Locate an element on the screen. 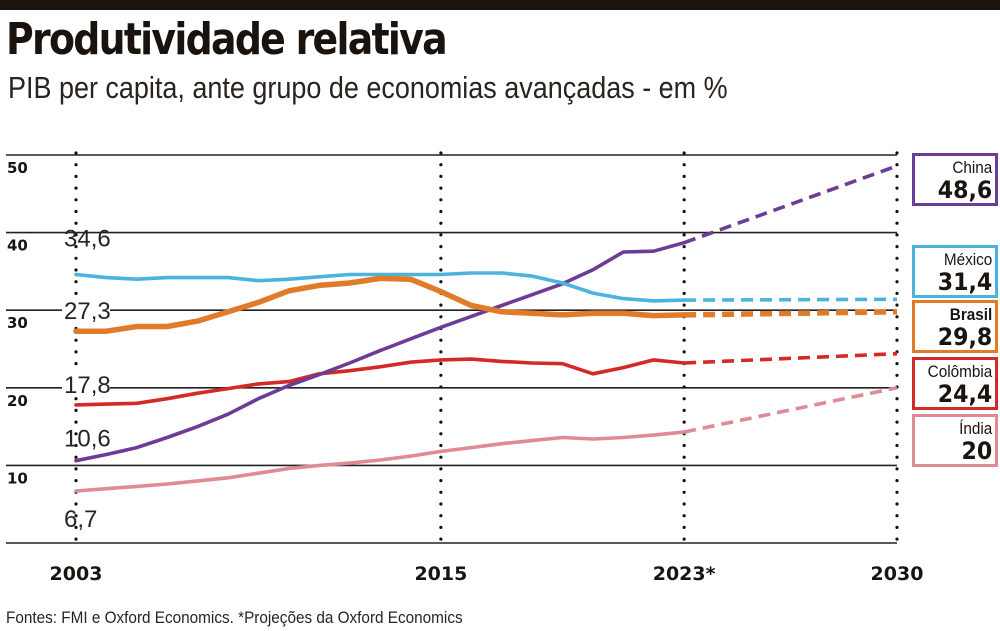  series-line-colombia is located at coordinates (380, 382).